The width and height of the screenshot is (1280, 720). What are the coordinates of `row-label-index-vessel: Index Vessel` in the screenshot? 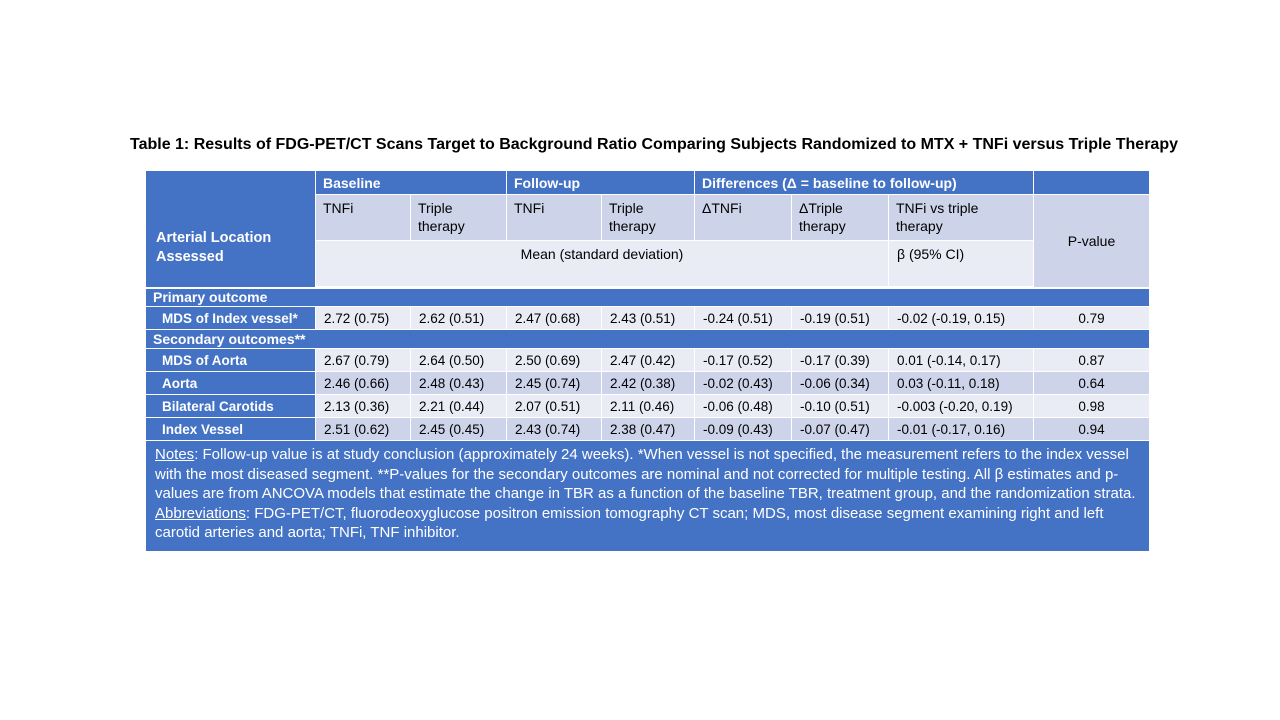 It's located at (230, 429).